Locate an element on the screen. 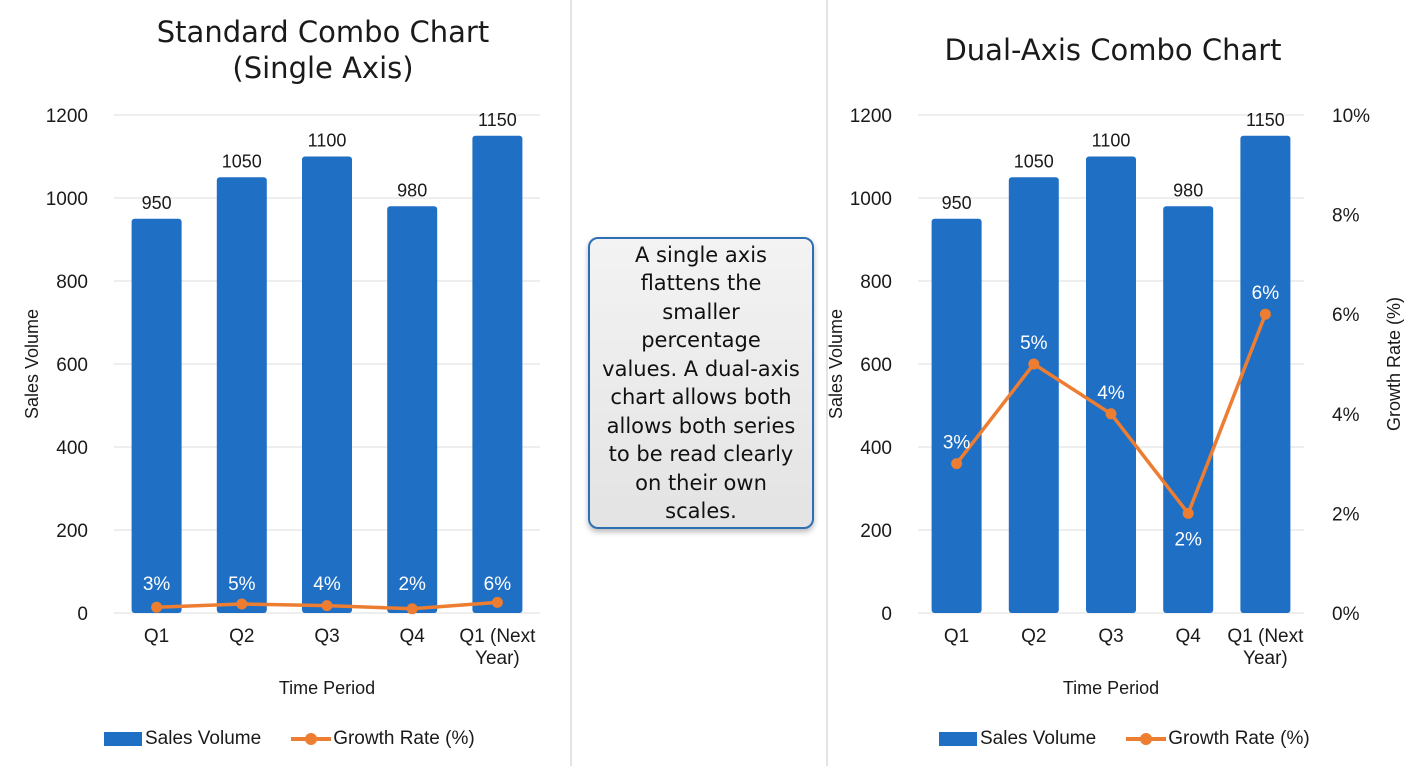 Image resolution: width=1412 pixels, height=766 pixels. y-right-axis-title: Growth Rate (%) is located at coordinates (1394, 364).